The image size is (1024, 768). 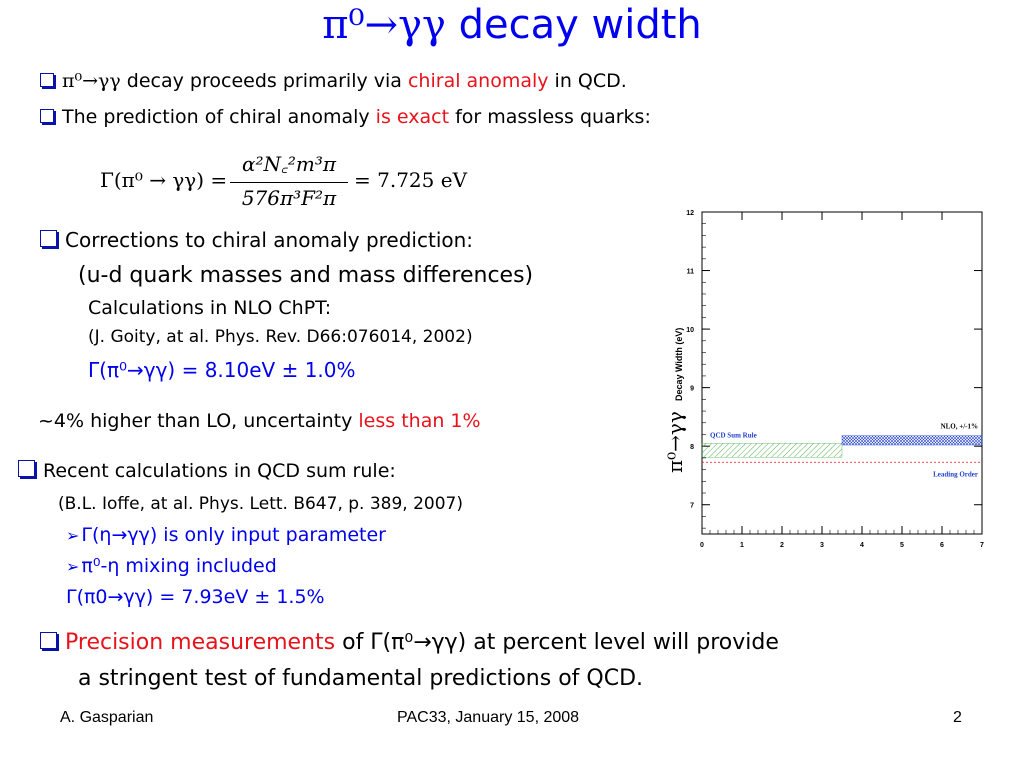 What do you see at coordinates (955, 474) in the screenshot?
I see `leading-order-label: Leading Order` at bounding box center [955, 474].